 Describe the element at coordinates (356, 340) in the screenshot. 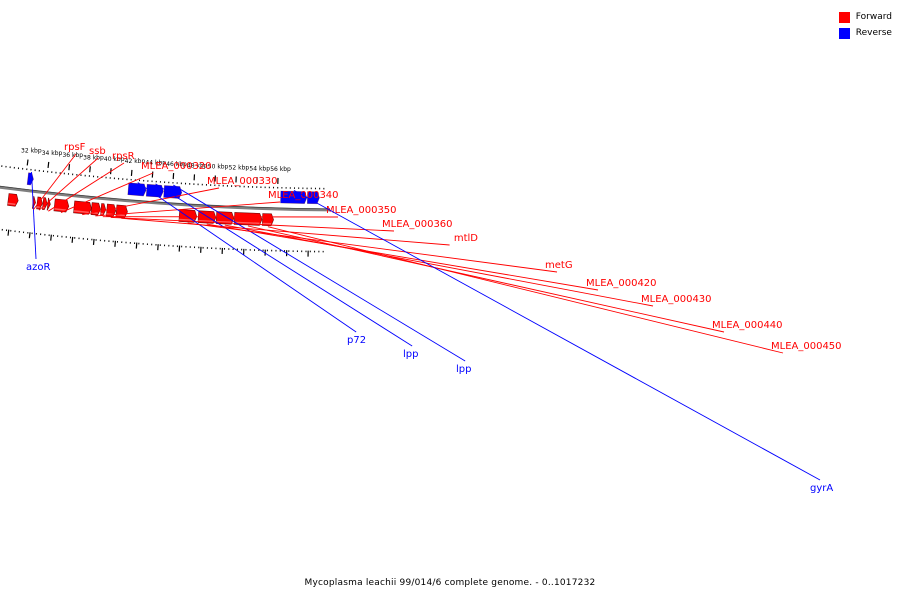

I see `gene-label-p72: p72` at that location.